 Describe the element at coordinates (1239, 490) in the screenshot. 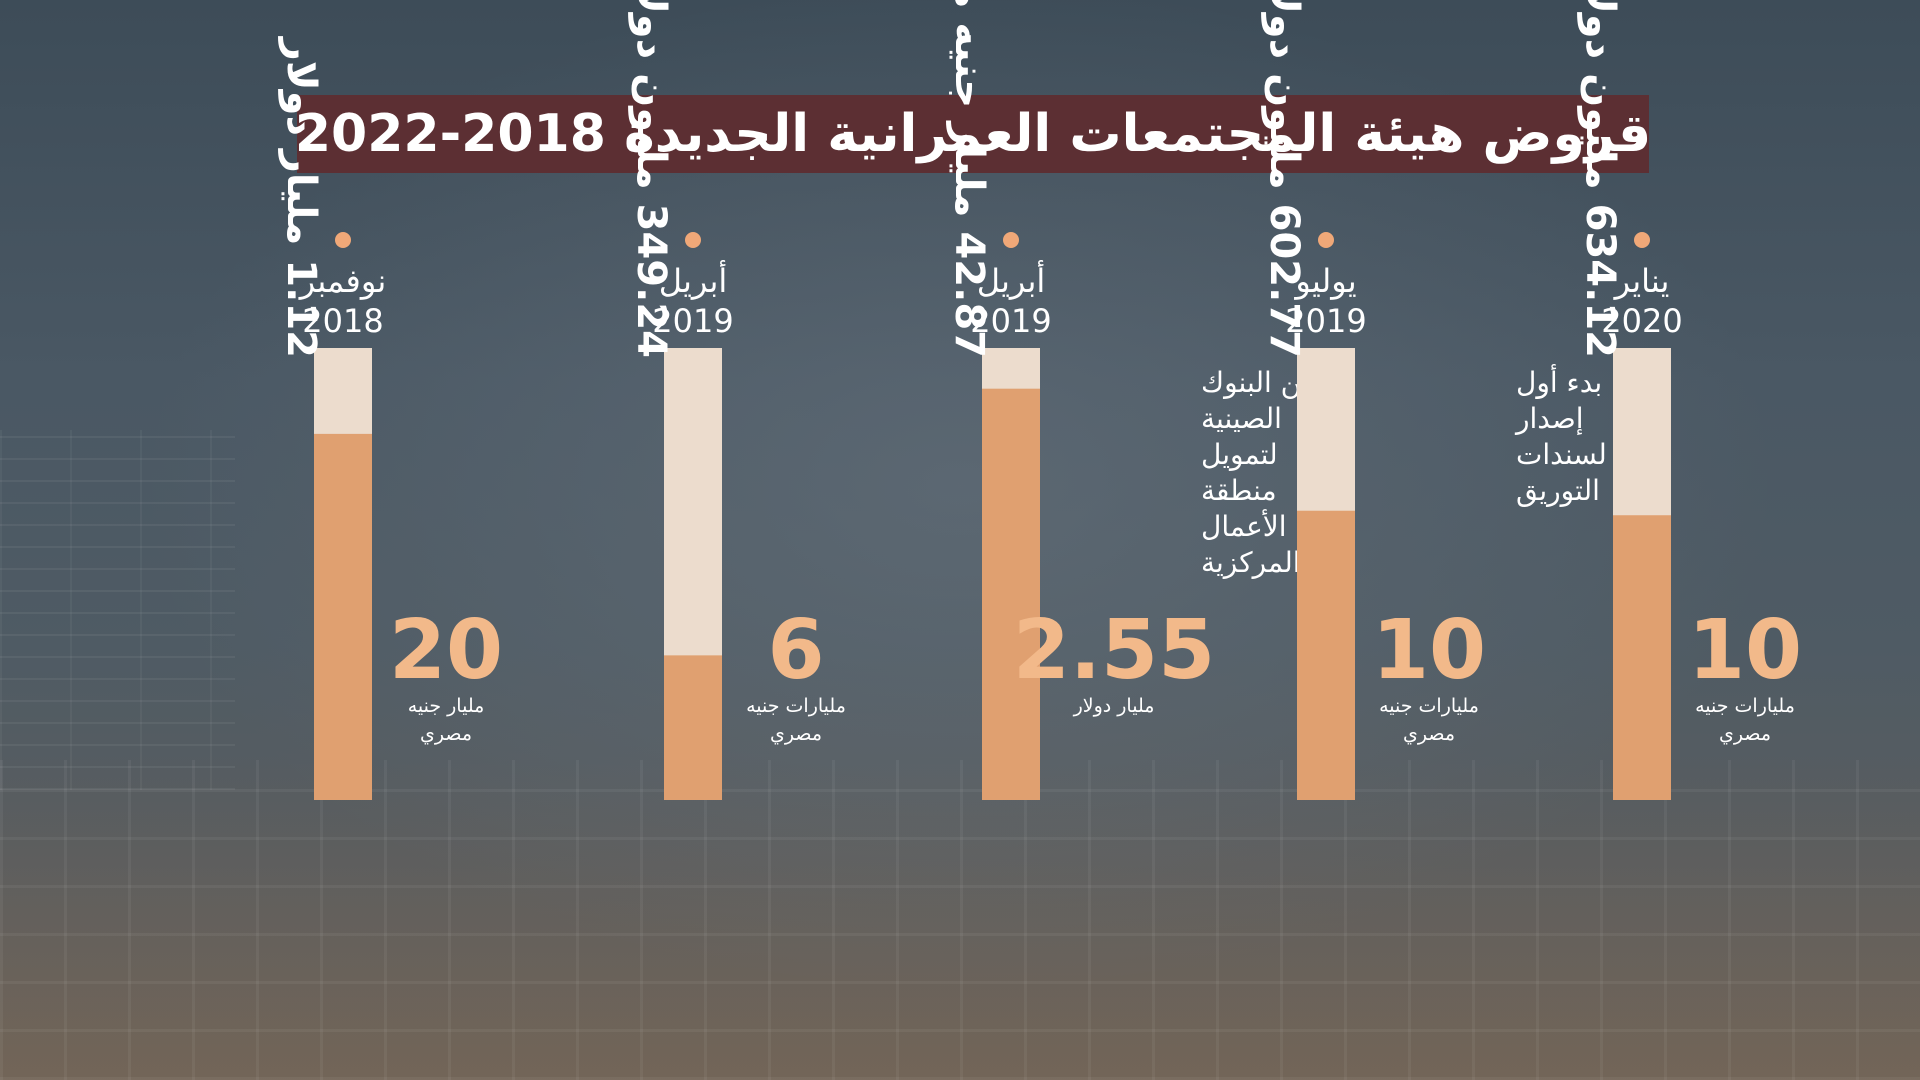

I see `side-note-line: منطقة` at that location.